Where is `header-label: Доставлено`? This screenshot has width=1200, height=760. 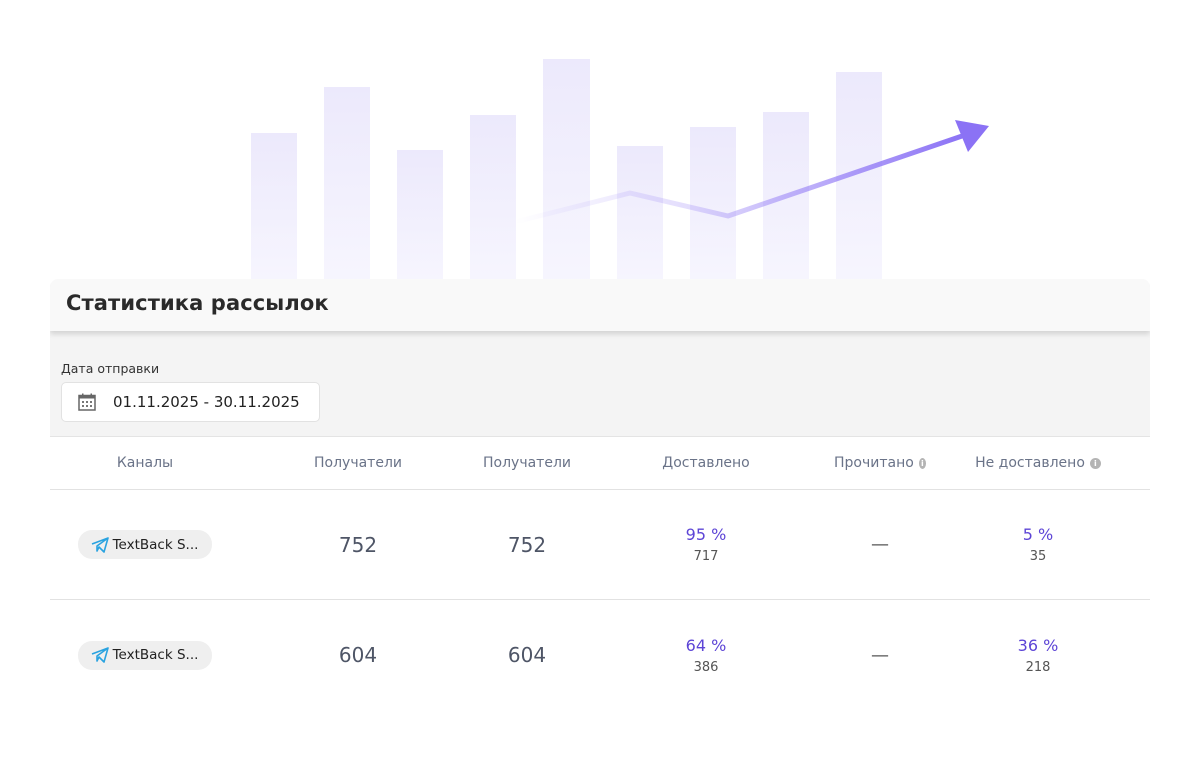
header-label: Доставлено is located at coordinates (706, 463).